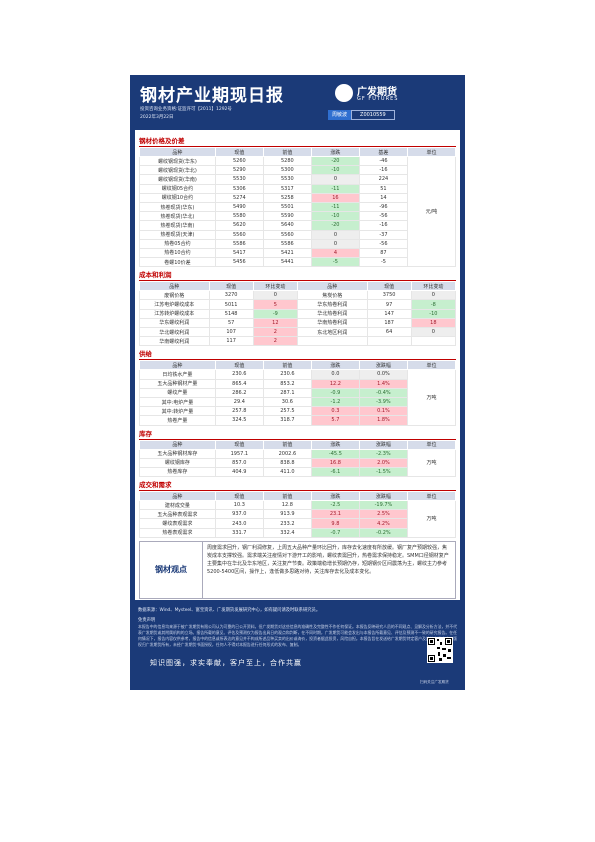 This screenshot has width=595, height=842. I want to click on table-cell: -10, so click(335, 216).